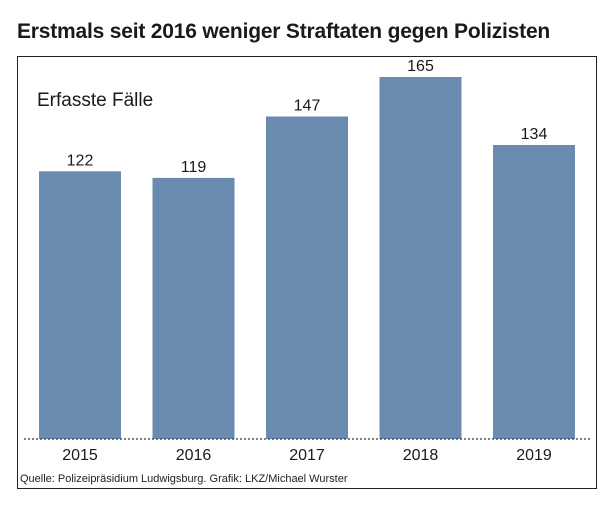 Image resolution: width=609 pixels, height=510 pixels. I want to click on value-label-2017: 147, so click(307, 106).